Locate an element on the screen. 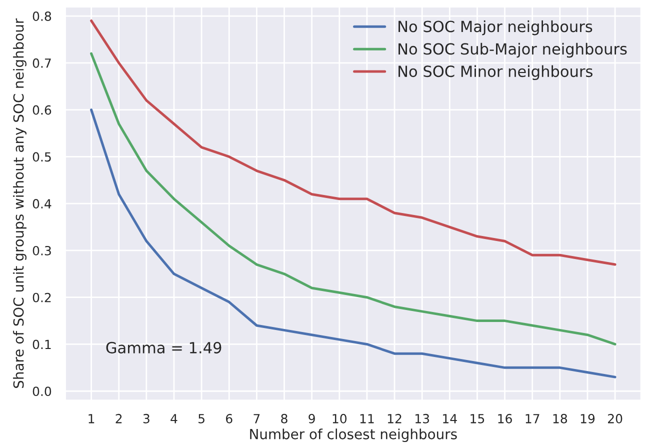  x-tick-label: 14 is located at coordinates (450, 419).